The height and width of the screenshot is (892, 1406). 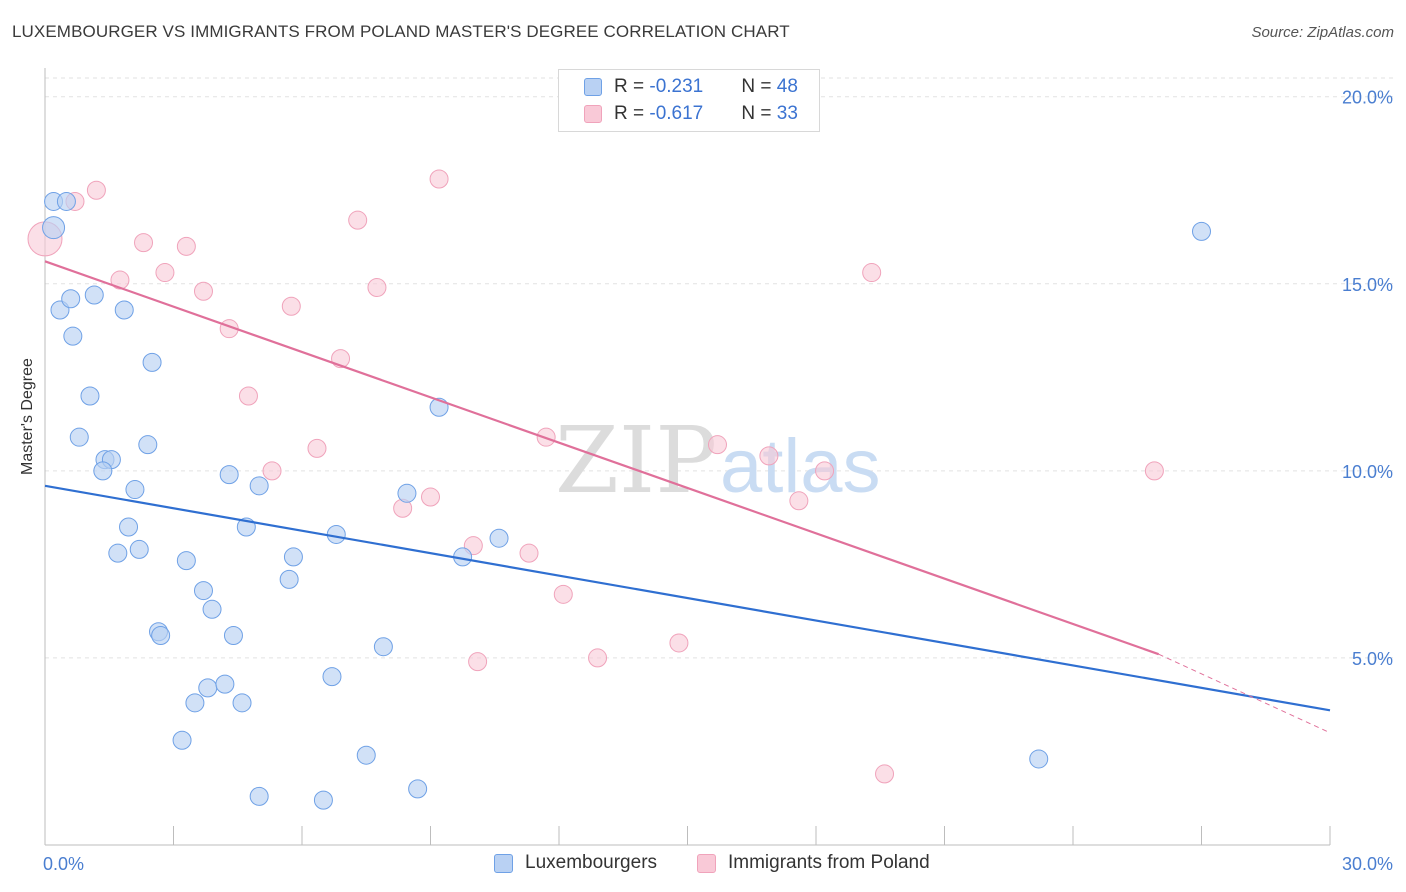 I want to click on legend-item-immigrants-from-poland: Immigrants from Poland, so click(x=813, y=863).